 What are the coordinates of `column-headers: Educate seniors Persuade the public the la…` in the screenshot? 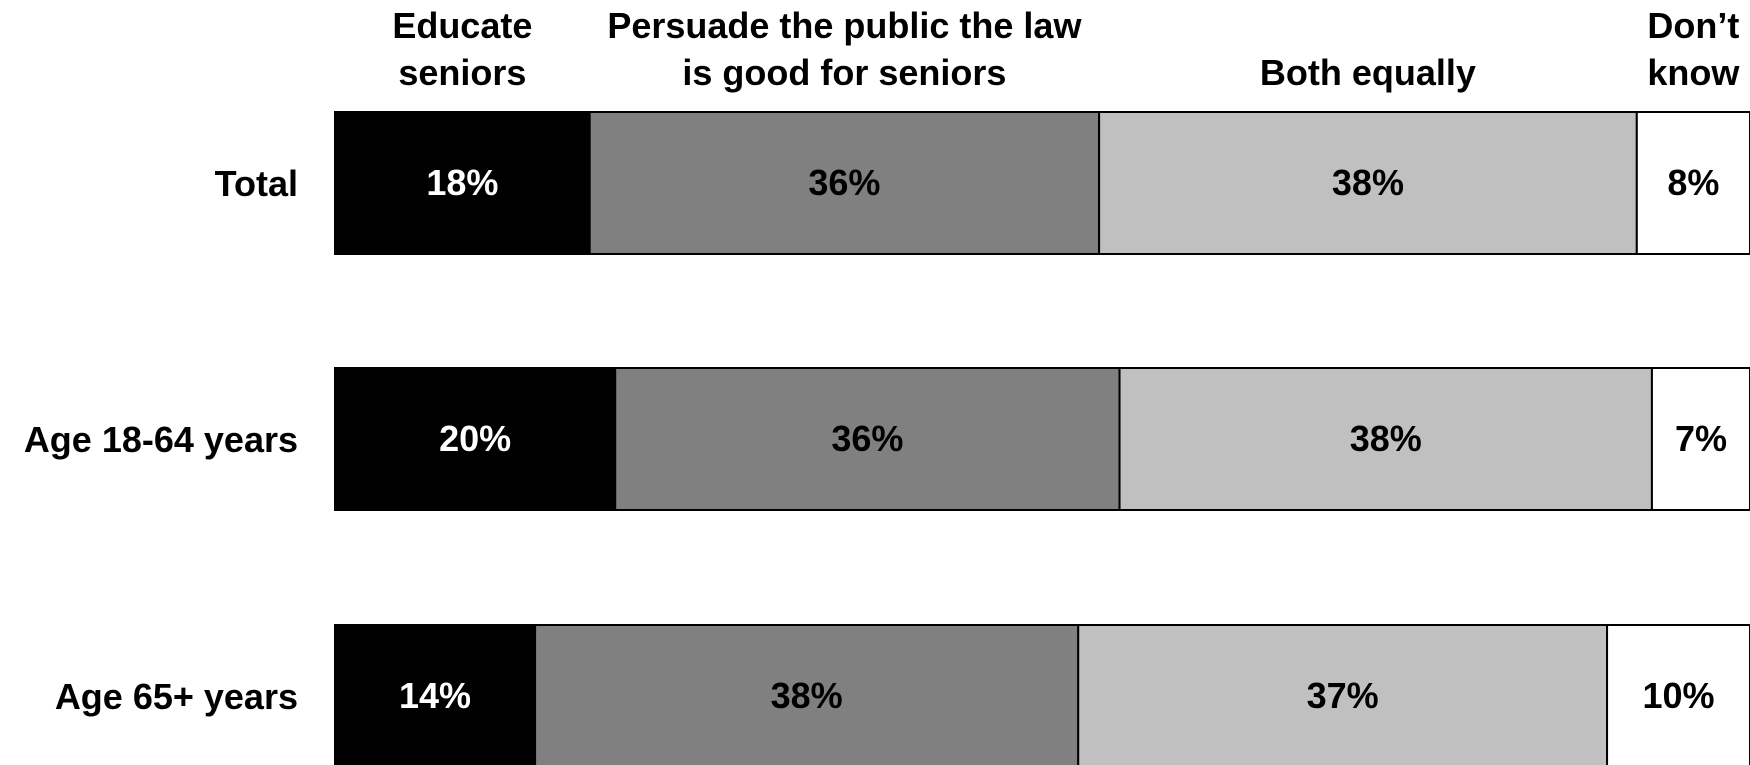 It's located at (1066, 49).